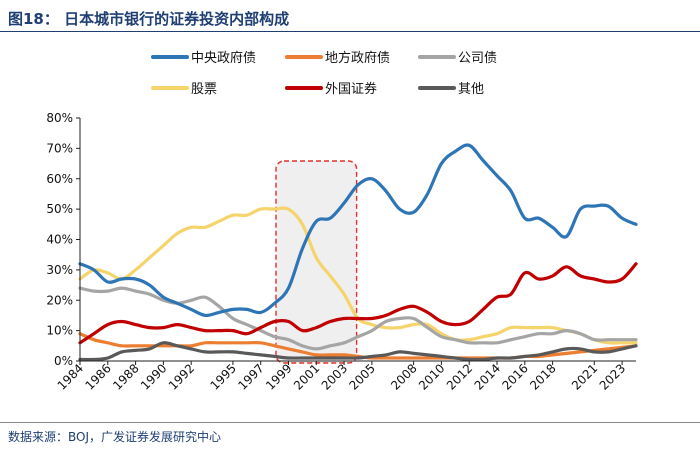  Describe the element at coordinates (471, 89) in the screenshot. I see `legend-label: 其他` at that location.